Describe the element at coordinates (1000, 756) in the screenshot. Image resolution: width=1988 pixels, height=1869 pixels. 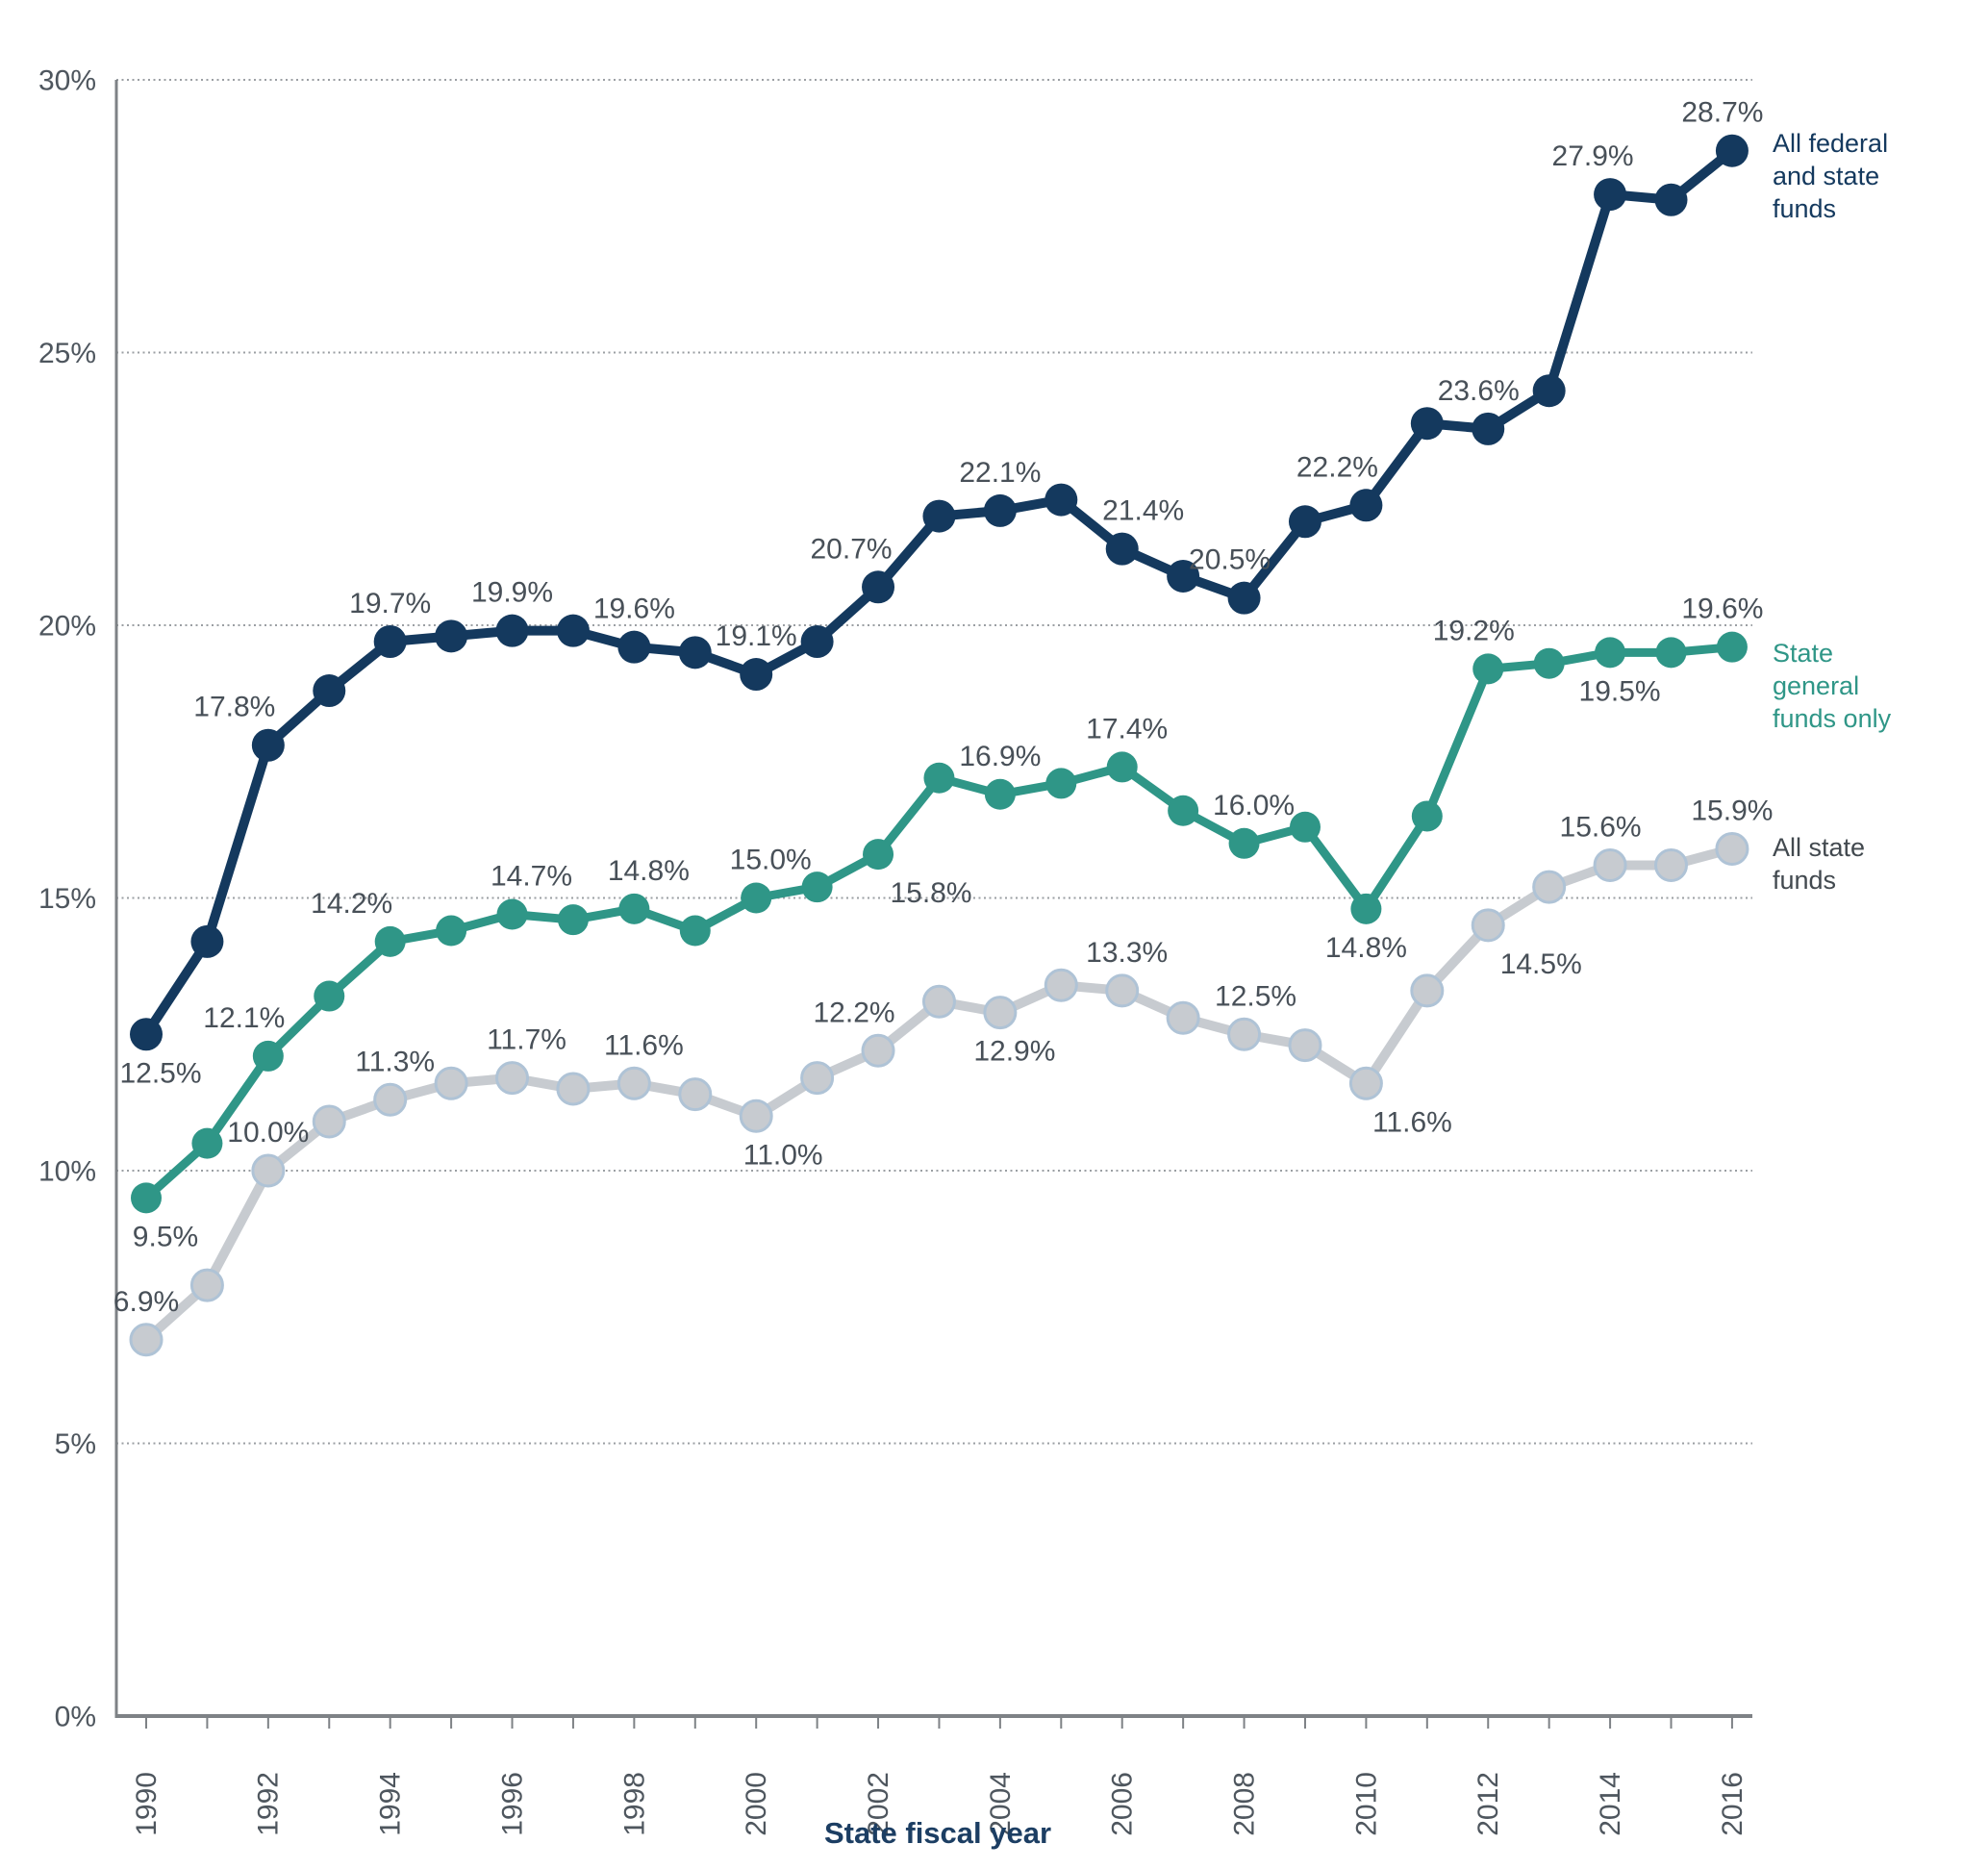
I see `data-point-label: 16.9%` at that location.